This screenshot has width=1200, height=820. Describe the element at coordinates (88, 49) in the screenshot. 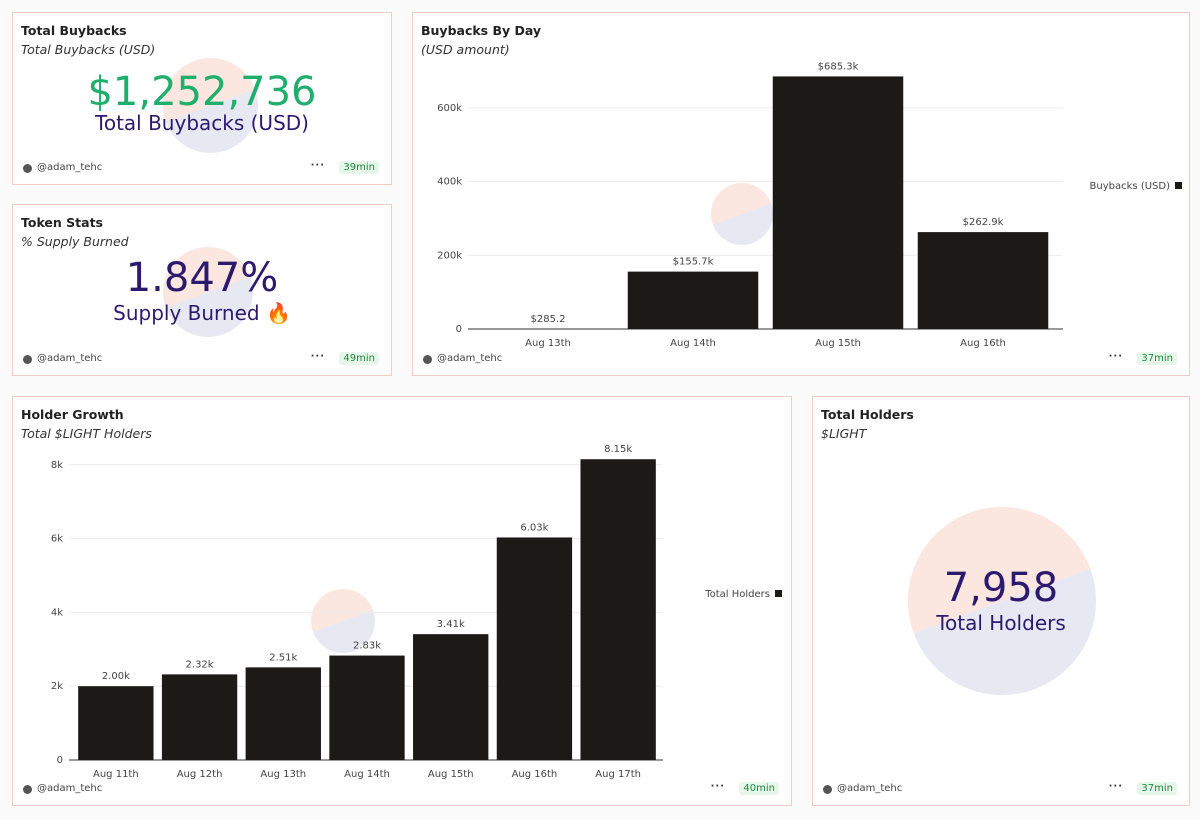

I see `panel-subtitle: Total Buybacks (USD)` at that location.